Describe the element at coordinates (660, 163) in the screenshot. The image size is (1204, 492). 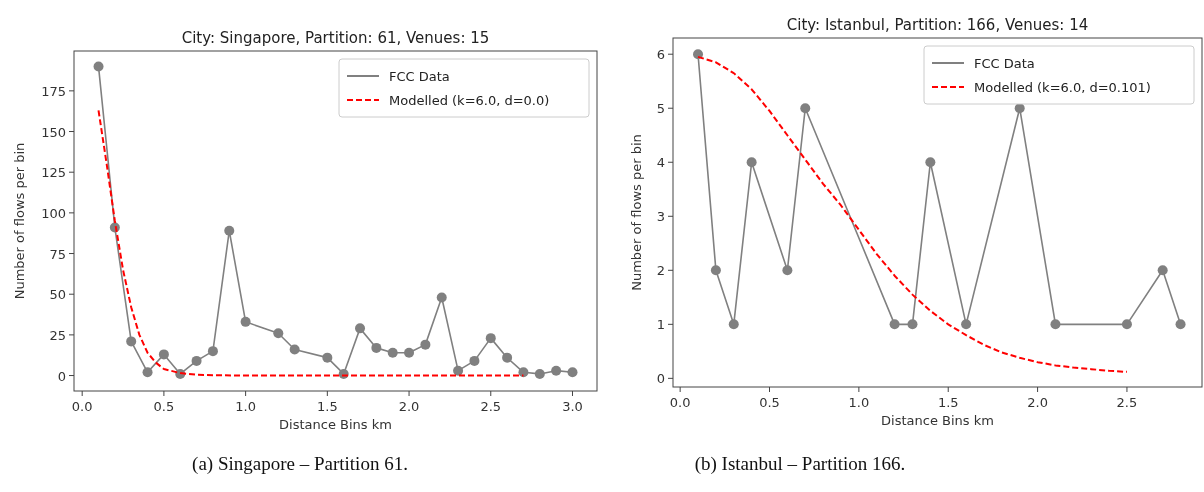
I see `y-tick-label: 4` at that location.